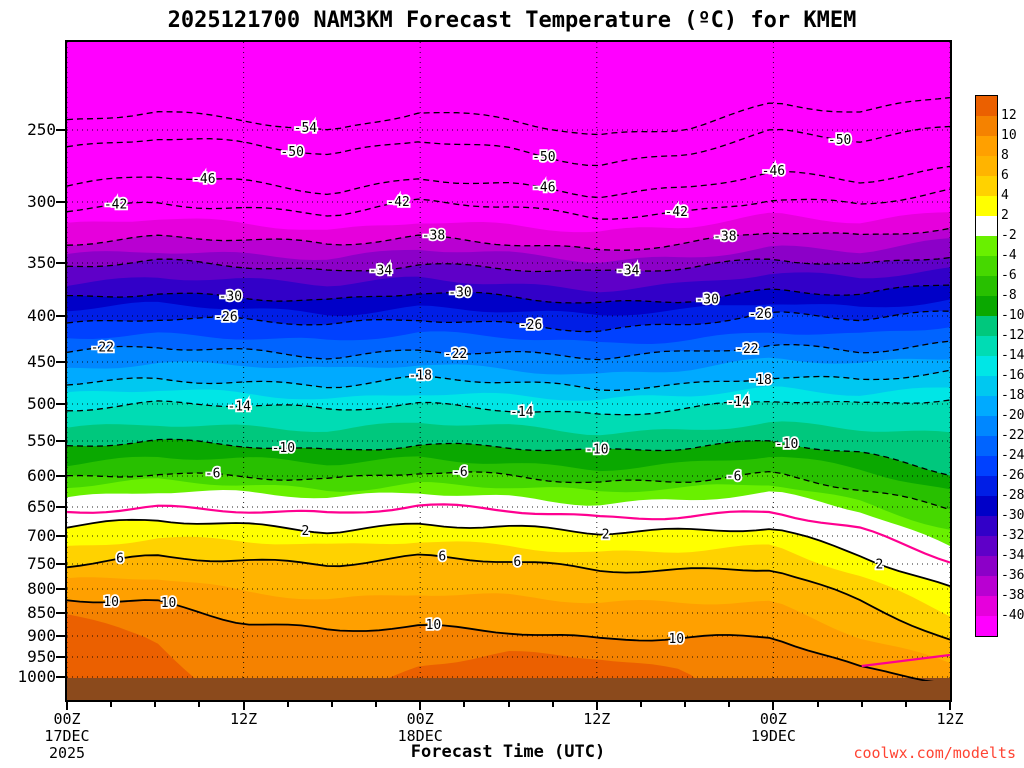  I want to click on y-tick-label: 350, so click(41, 262).